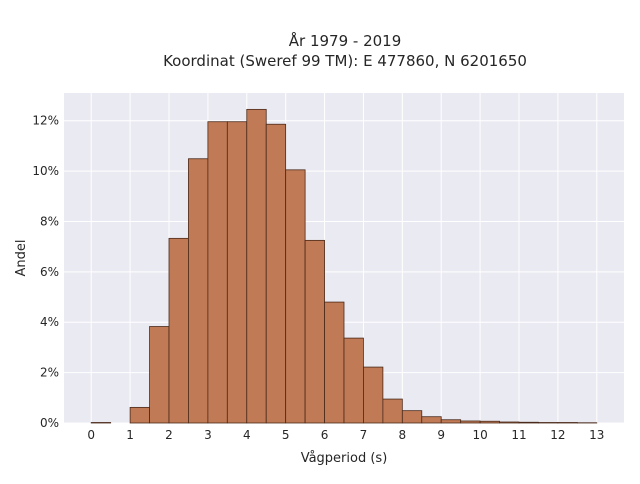  I want to click on y-tick-label: 4%, so click(49, 322).